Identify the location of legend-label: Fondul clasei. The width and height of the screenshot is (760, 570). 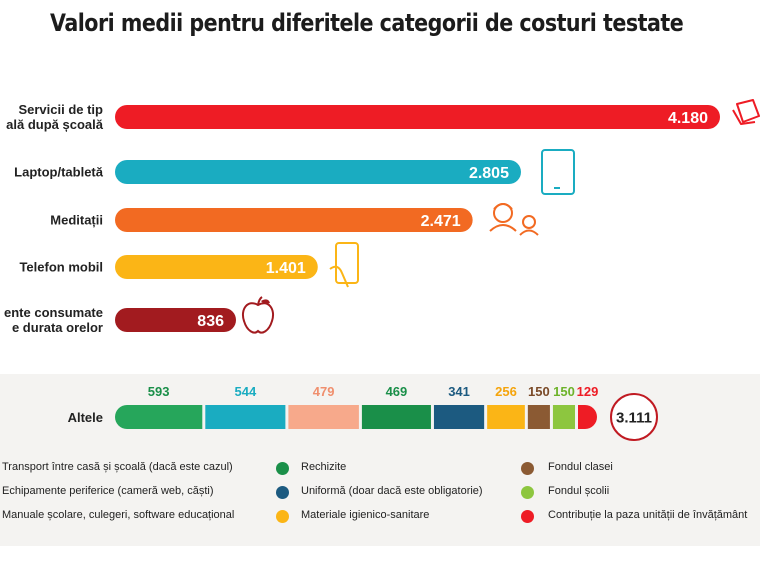
(580, 467).